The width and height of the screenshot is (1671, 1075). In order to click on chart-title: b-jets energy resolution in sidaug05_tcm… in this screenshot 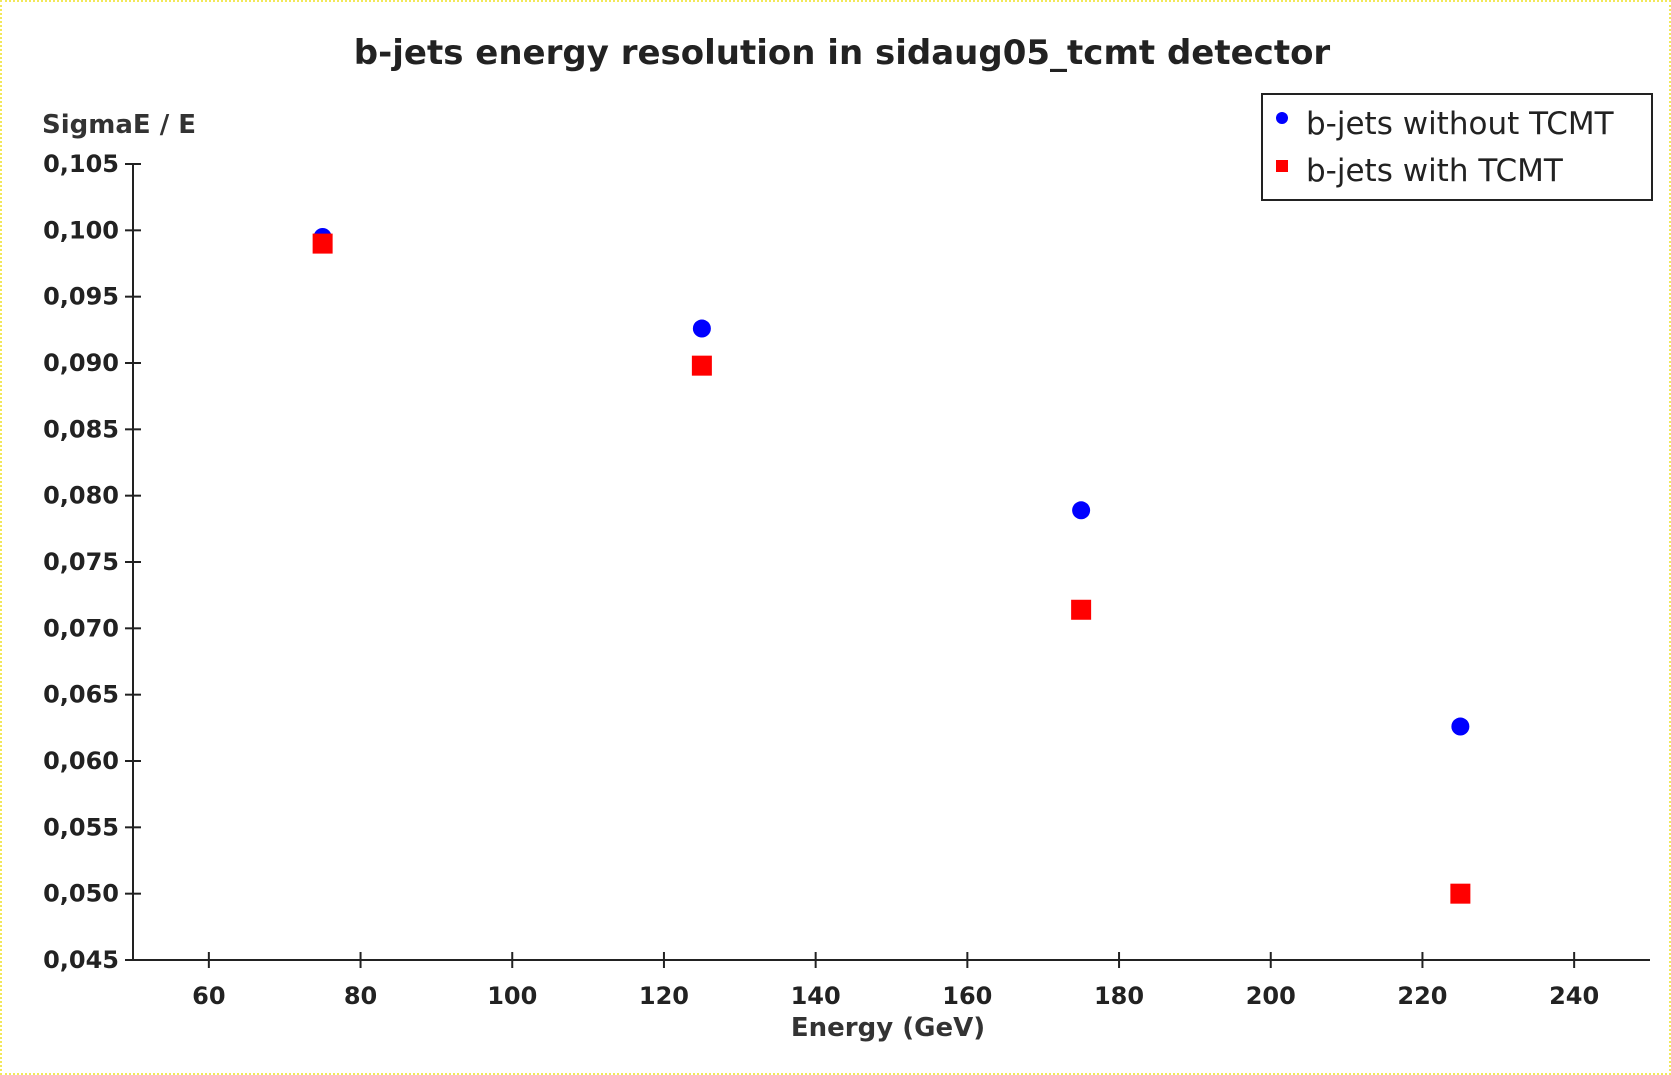, I will do `click(842, 53)`.